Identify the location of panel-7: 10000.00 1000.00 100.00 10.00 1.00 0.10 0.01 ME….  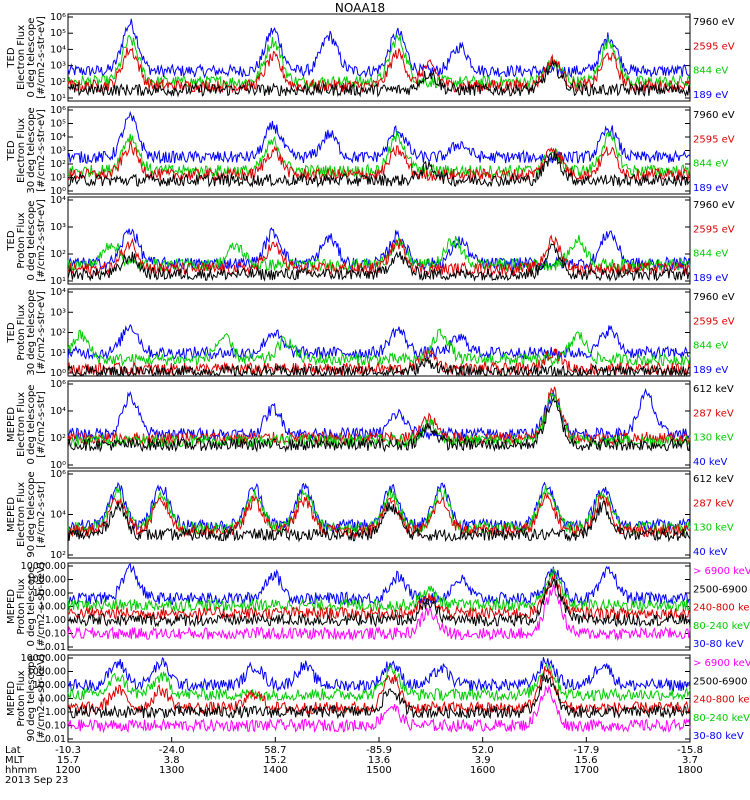
(378, 607).